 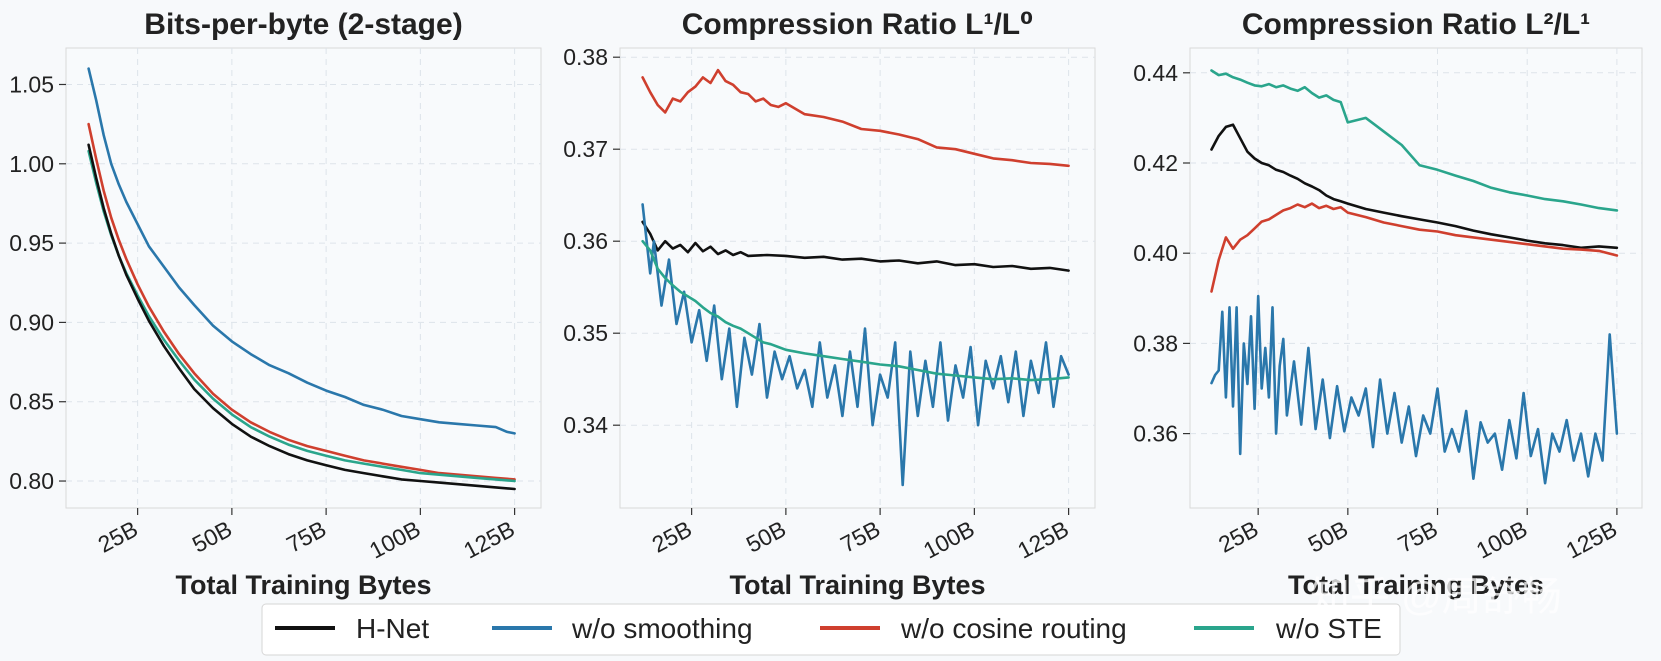 What do you see at coordinates (303, 24) in the screenshot?
I see `chart-title: Bits-per-byte (2-stage)` at bounding box center [303, 24].